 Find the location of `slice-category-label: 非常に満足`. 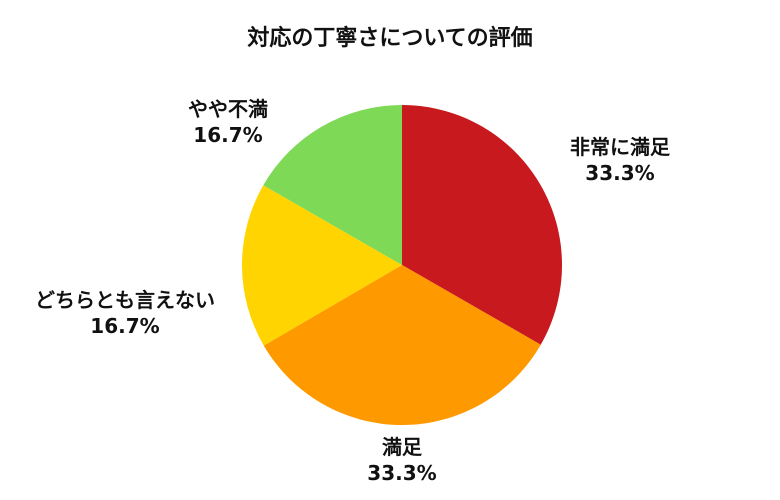

slice-category-label: 非常に満足 is located at coordinates (620, 147).